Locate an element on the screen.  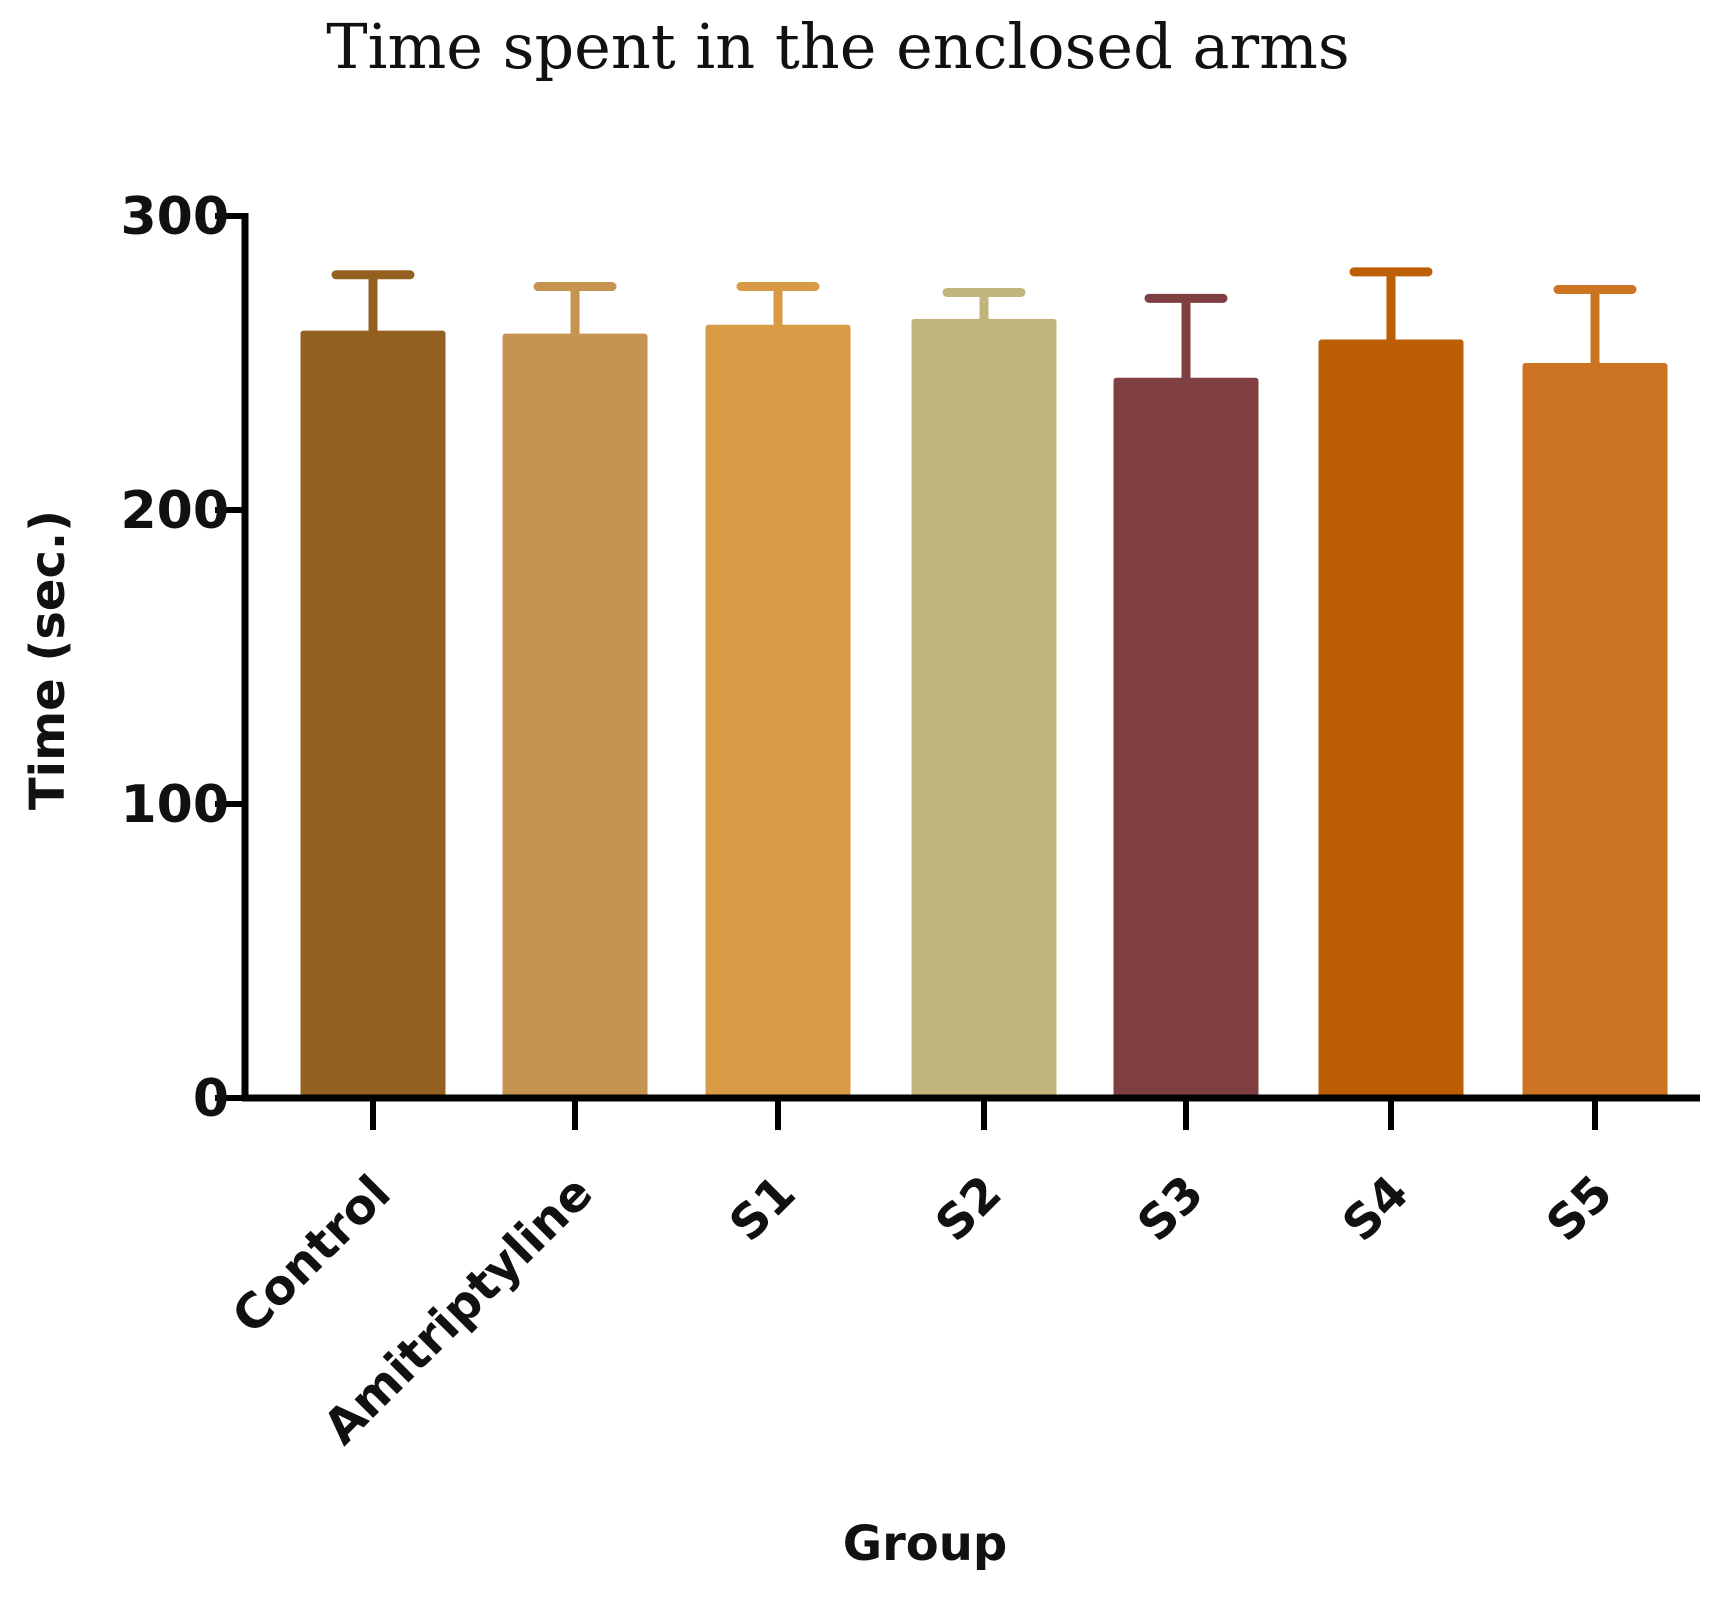
y-axis-title: Time (sec.) is located at coordinates (48, 660).